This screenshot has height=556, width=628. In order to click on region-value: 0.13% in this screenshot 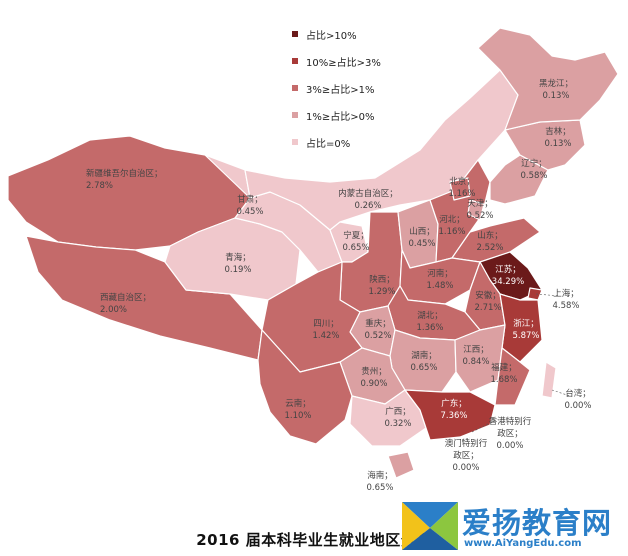, I will do `click(558, 144)`.